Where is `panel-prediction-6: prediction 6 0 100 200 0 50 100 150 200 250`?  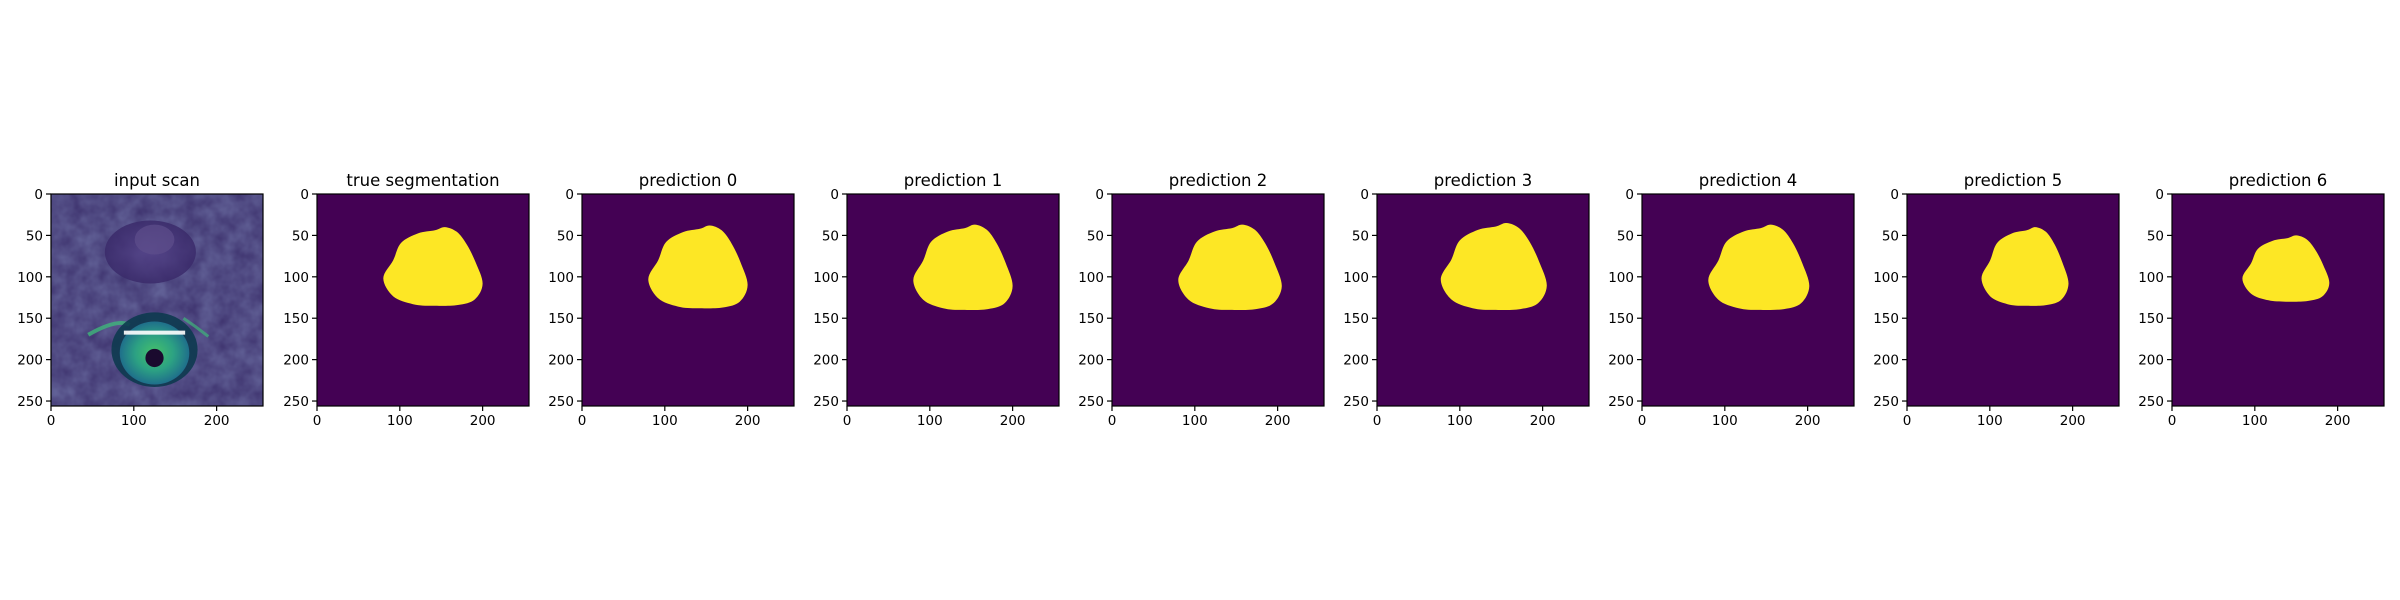 panel-prediction-6: prediction 6 0 100 200 0 50 100 150 200 250 is located at coordinates (2261, 300).